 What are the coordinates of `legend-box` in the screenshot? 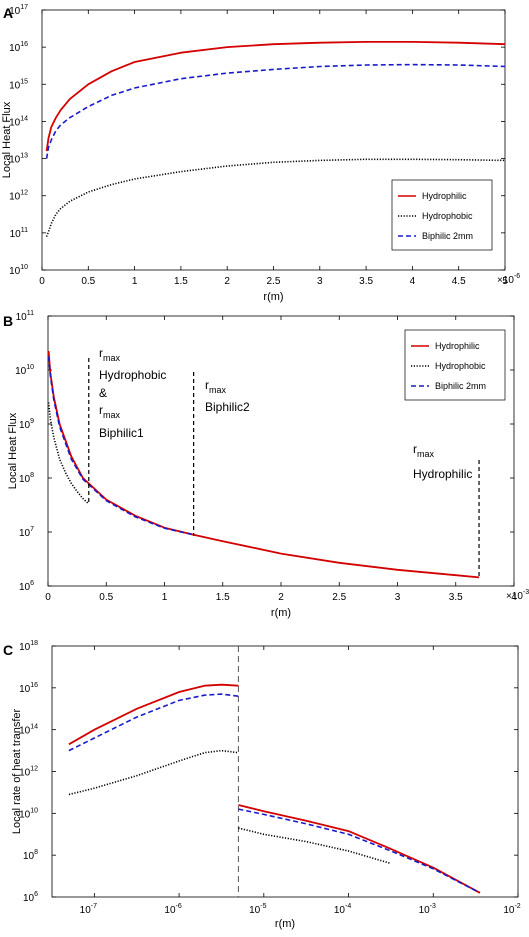 It's located at (455, 365).